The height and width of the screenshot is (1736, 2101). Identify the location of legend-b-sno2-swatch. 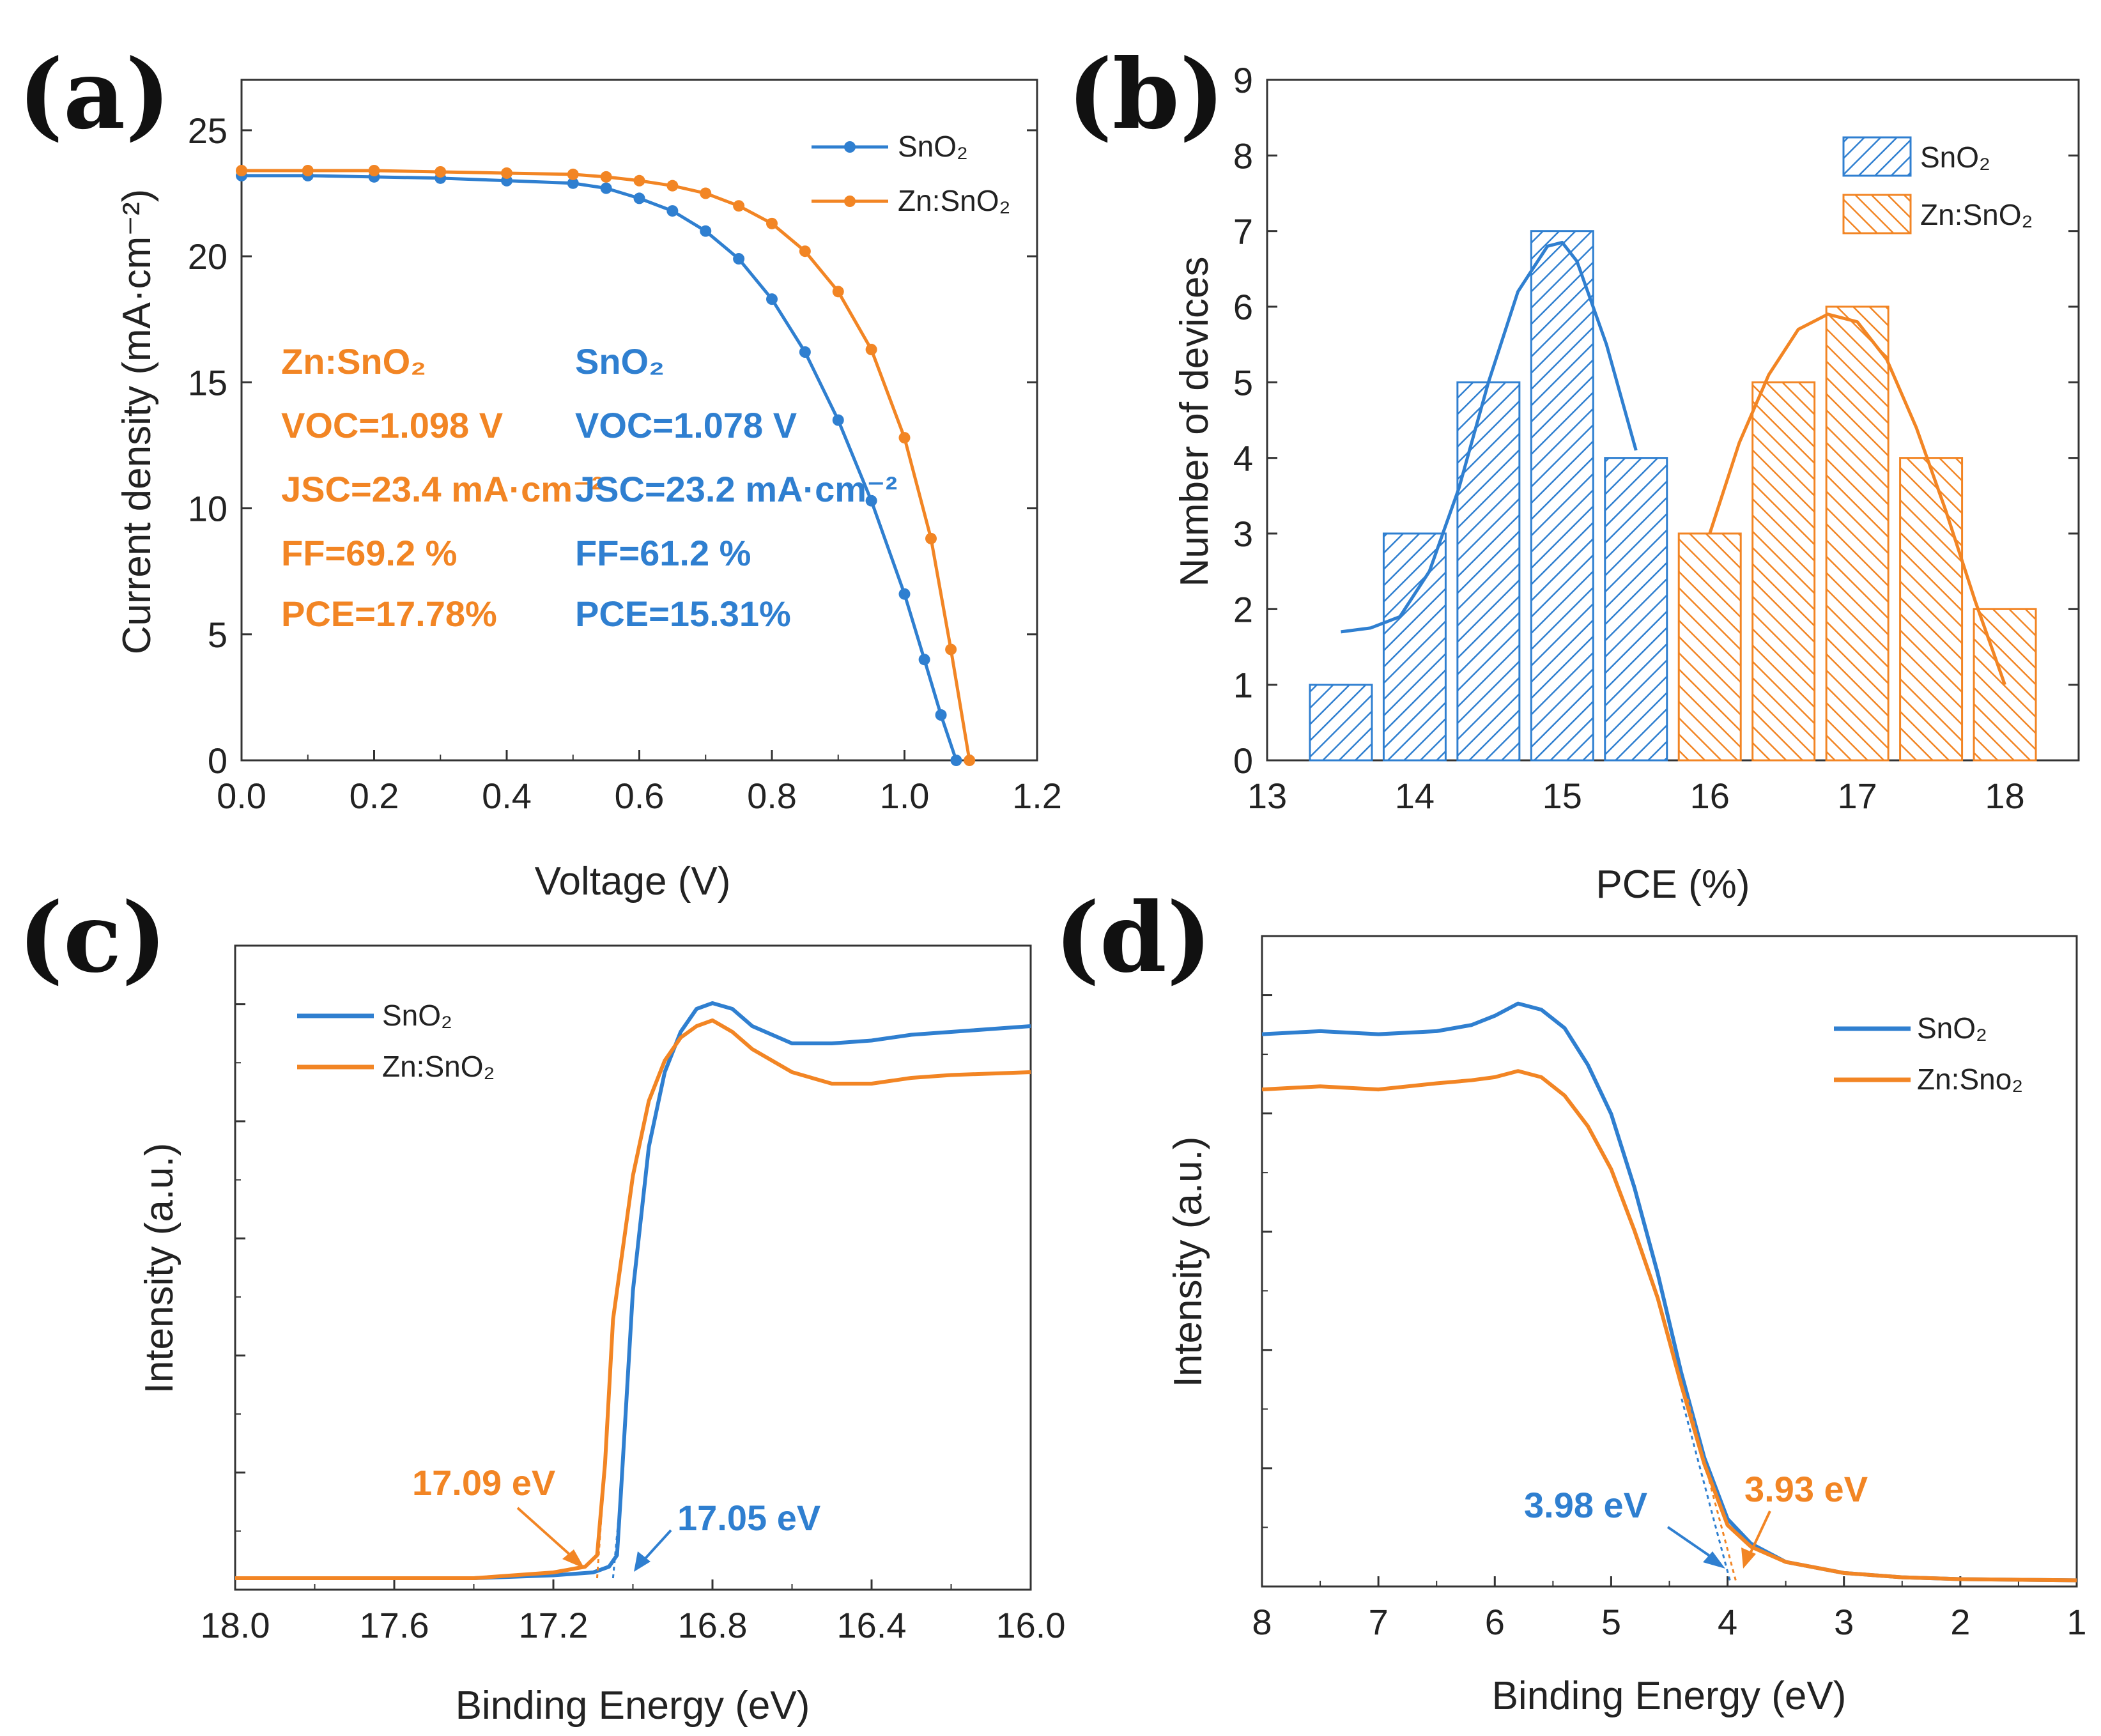
(1877, 156).